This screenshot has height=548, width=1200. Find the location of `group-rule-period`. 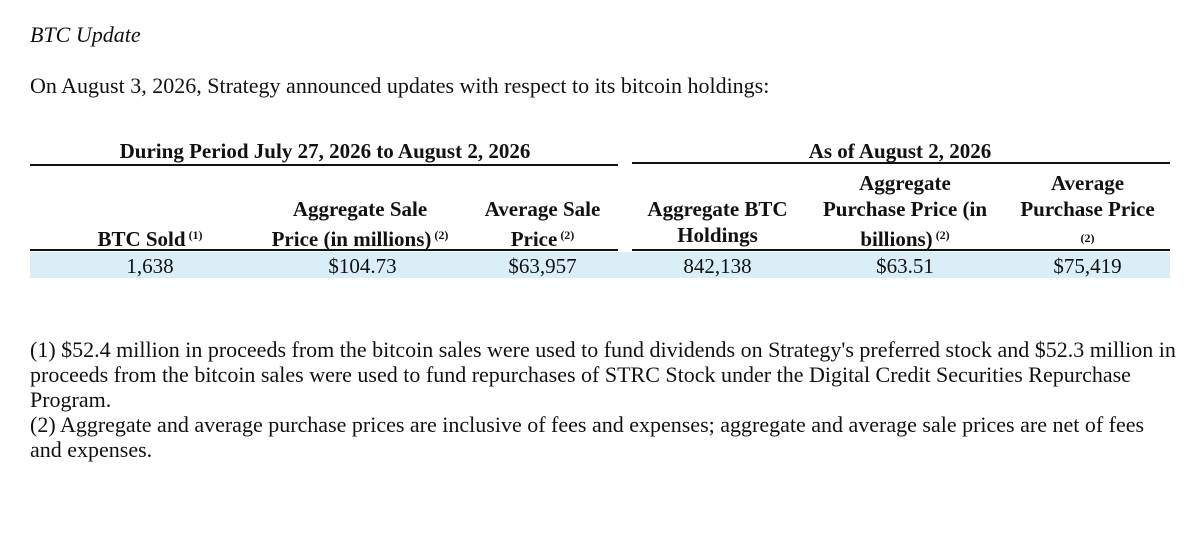

group-rule-period is located at coordinates (324, 165).